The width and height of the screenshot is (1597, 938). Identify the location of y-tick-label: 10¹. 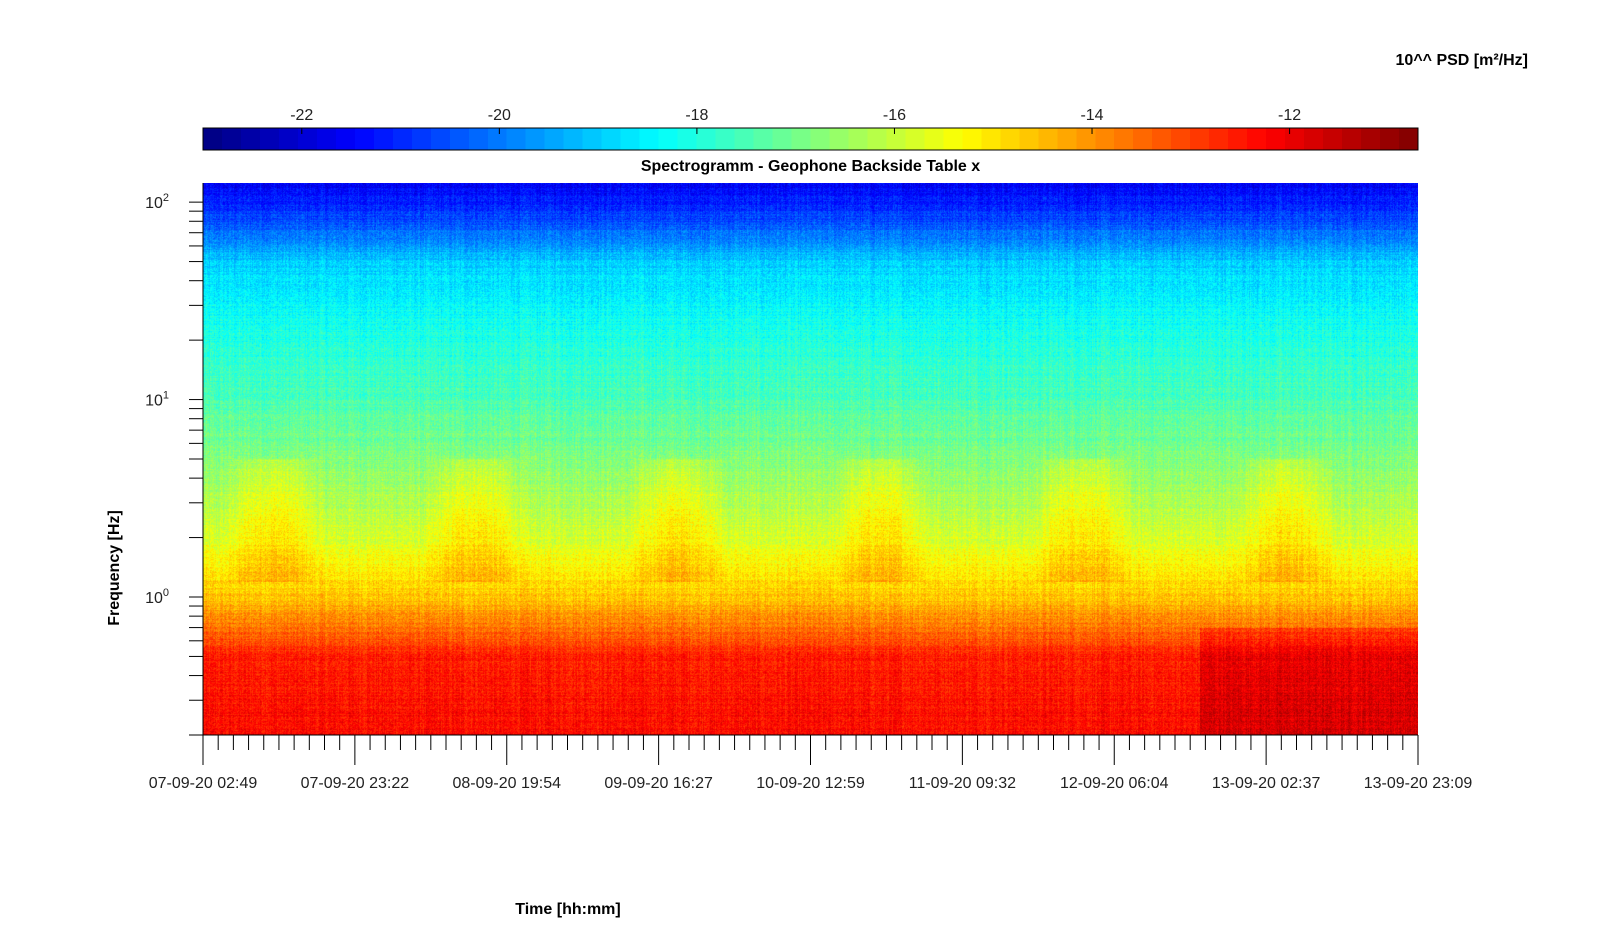
(157, 400).